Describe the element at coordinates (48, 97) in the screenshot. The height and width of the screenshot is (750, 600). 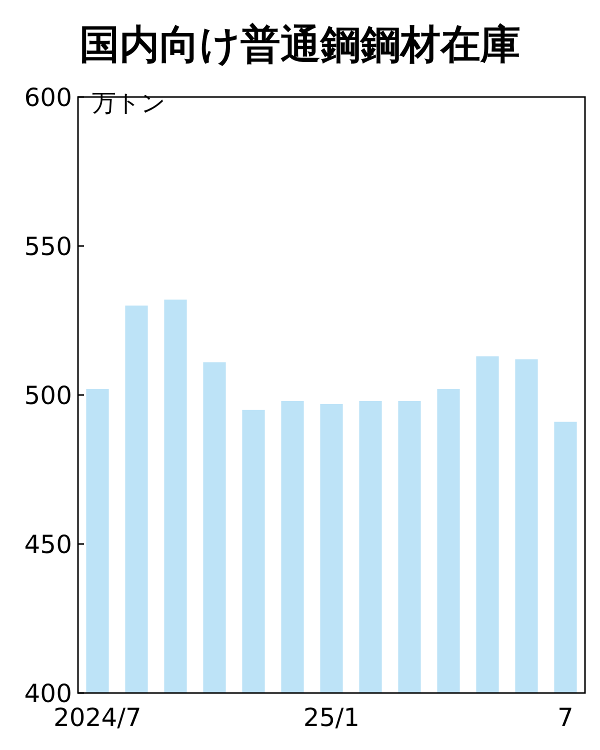
I see `y-tick-label: 600` at that location.